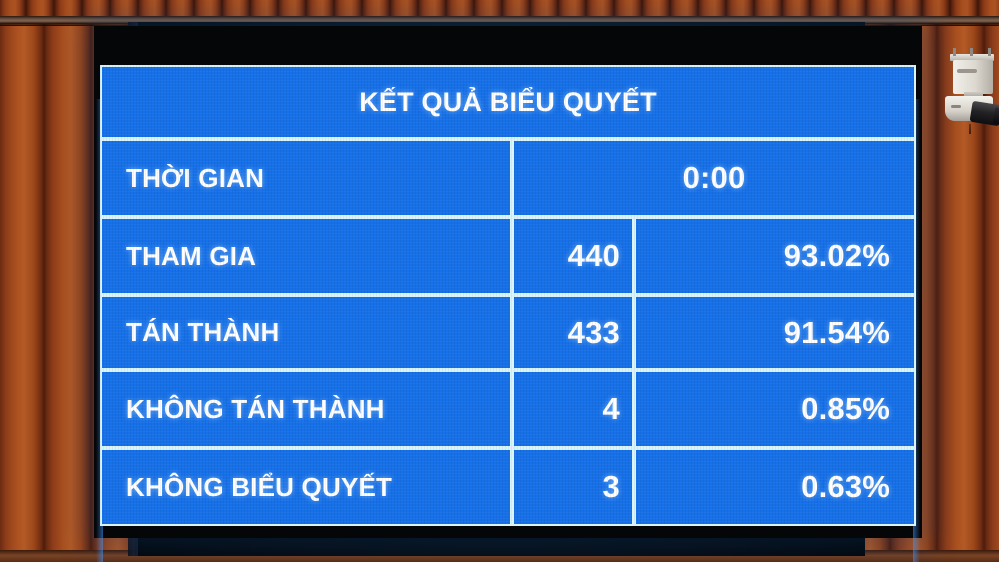 The height and width of the screenshot is (562, 999). What do you see at coordinates (956, 106) in the screenshot?
I see `camera-base-label` at bounding box center [956, 106].